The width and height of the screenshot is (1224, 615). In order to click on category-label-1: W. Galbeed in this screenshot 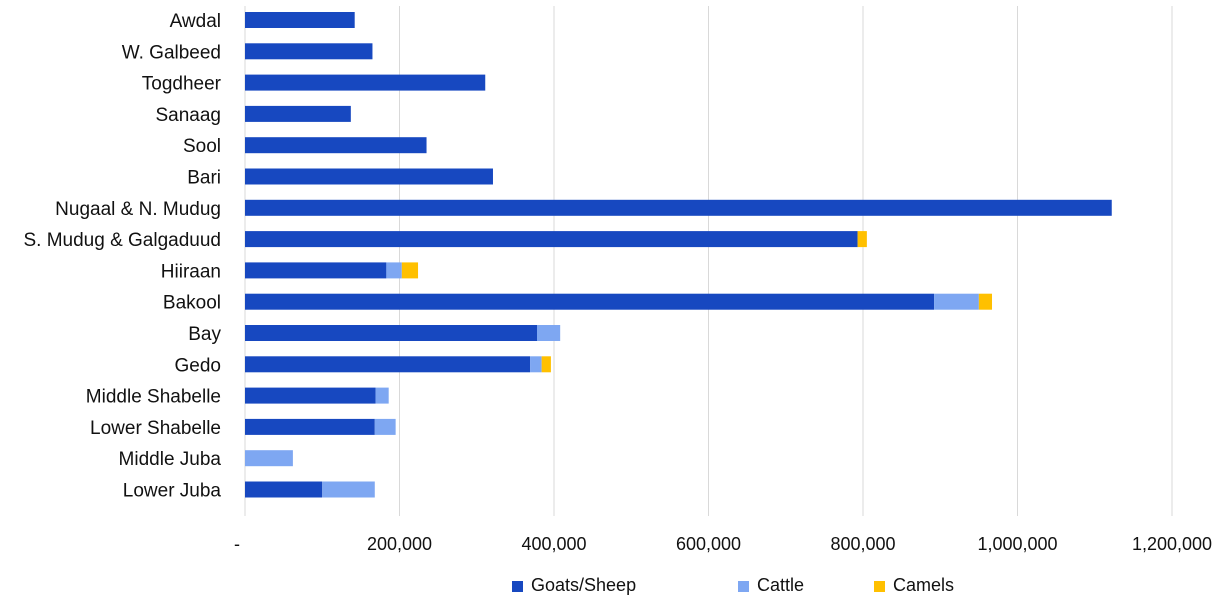, I will do `click(171, 52)`.